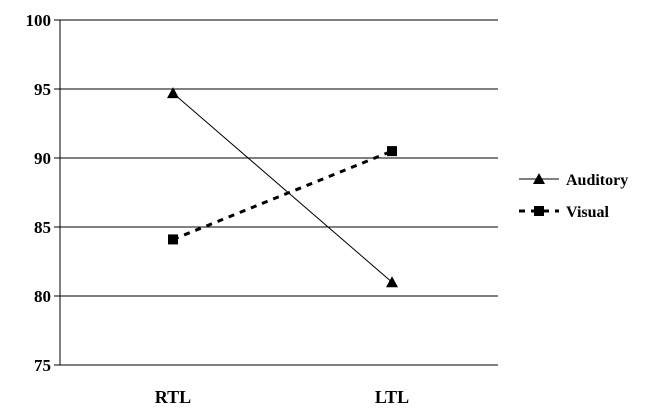 The image size is (658, 410). I want to click on y-tick-label: 75, so click(42, 365).